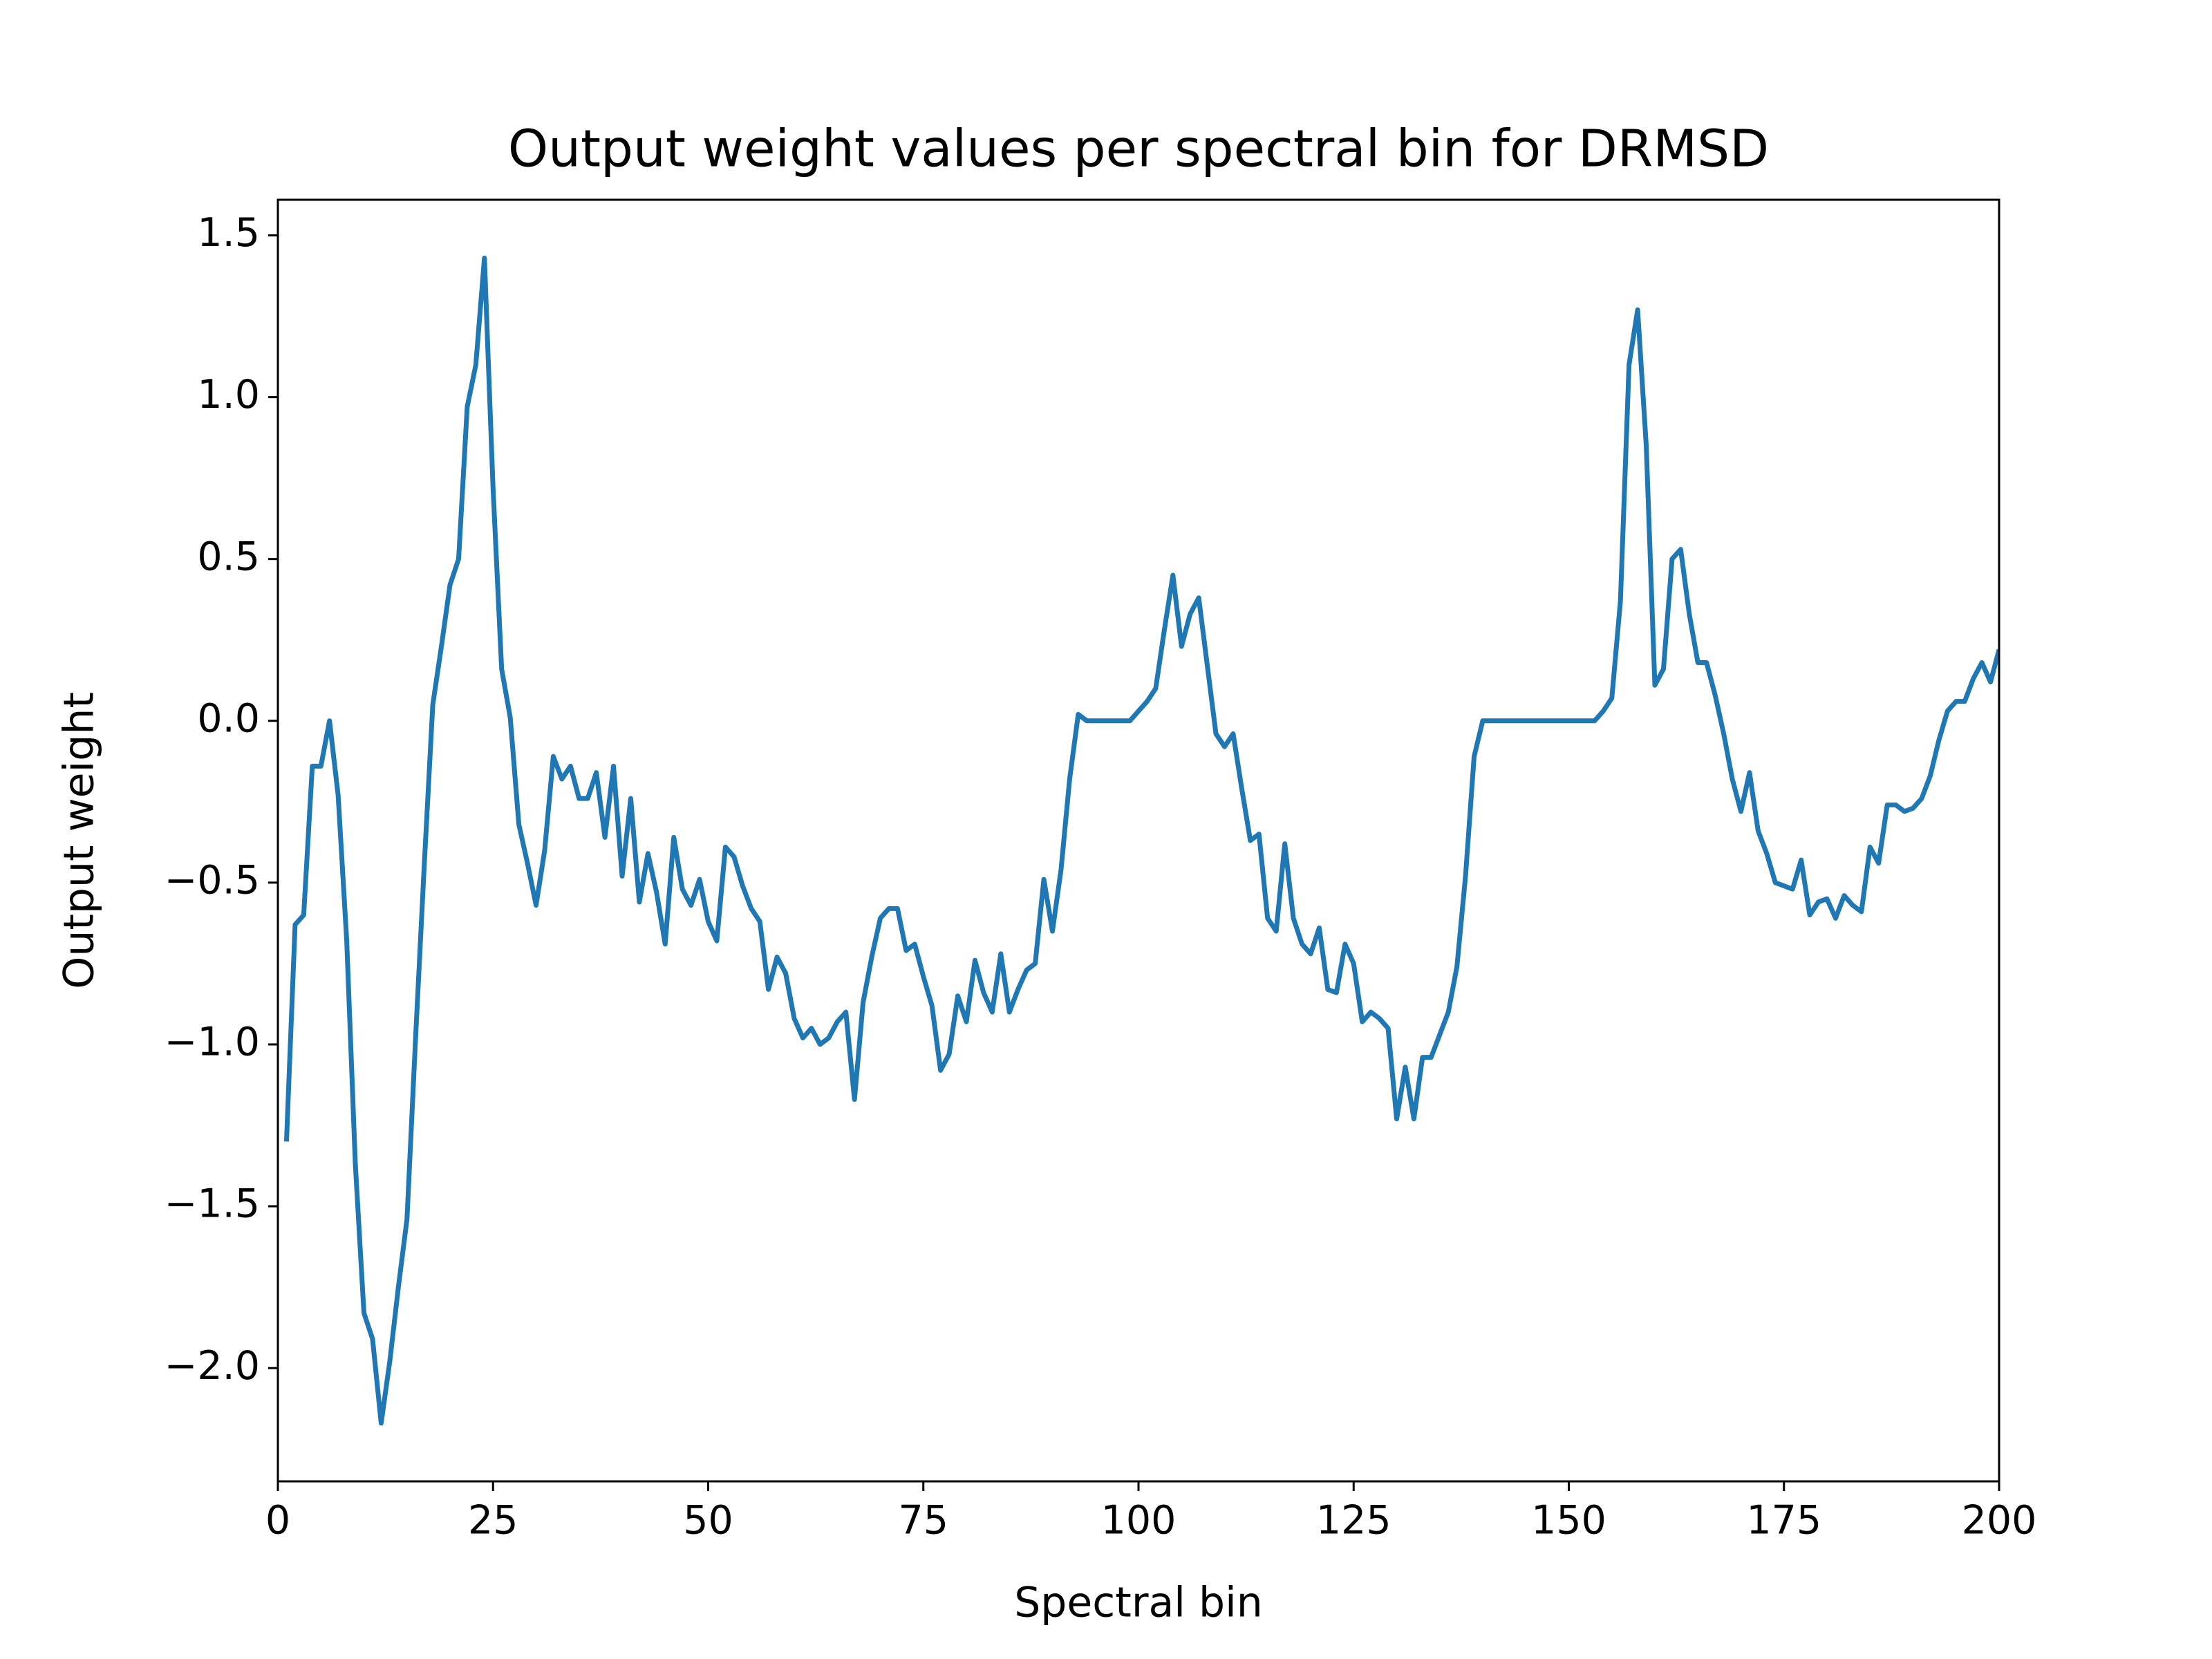  I want to click on x-tick-label: 0, so click(277, 1521).